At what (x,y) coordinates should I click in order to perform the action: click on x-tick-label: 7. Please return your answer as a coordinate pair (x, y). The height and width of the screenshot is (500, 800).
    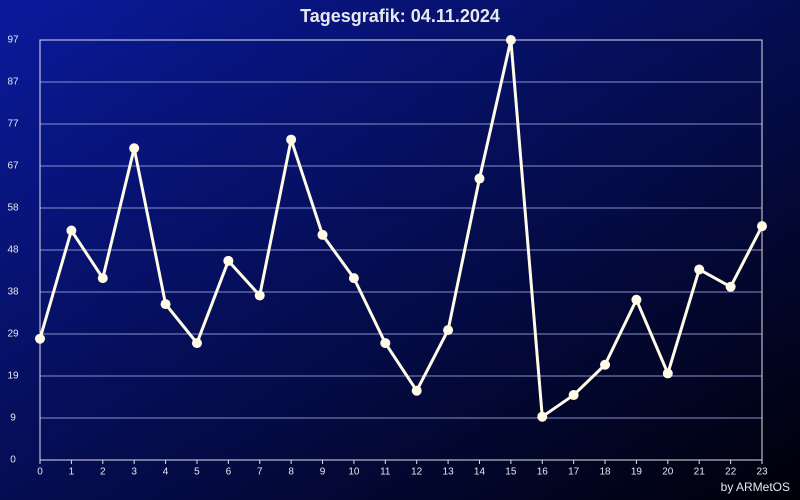
    Looking at the image, I should click on (260, 472).